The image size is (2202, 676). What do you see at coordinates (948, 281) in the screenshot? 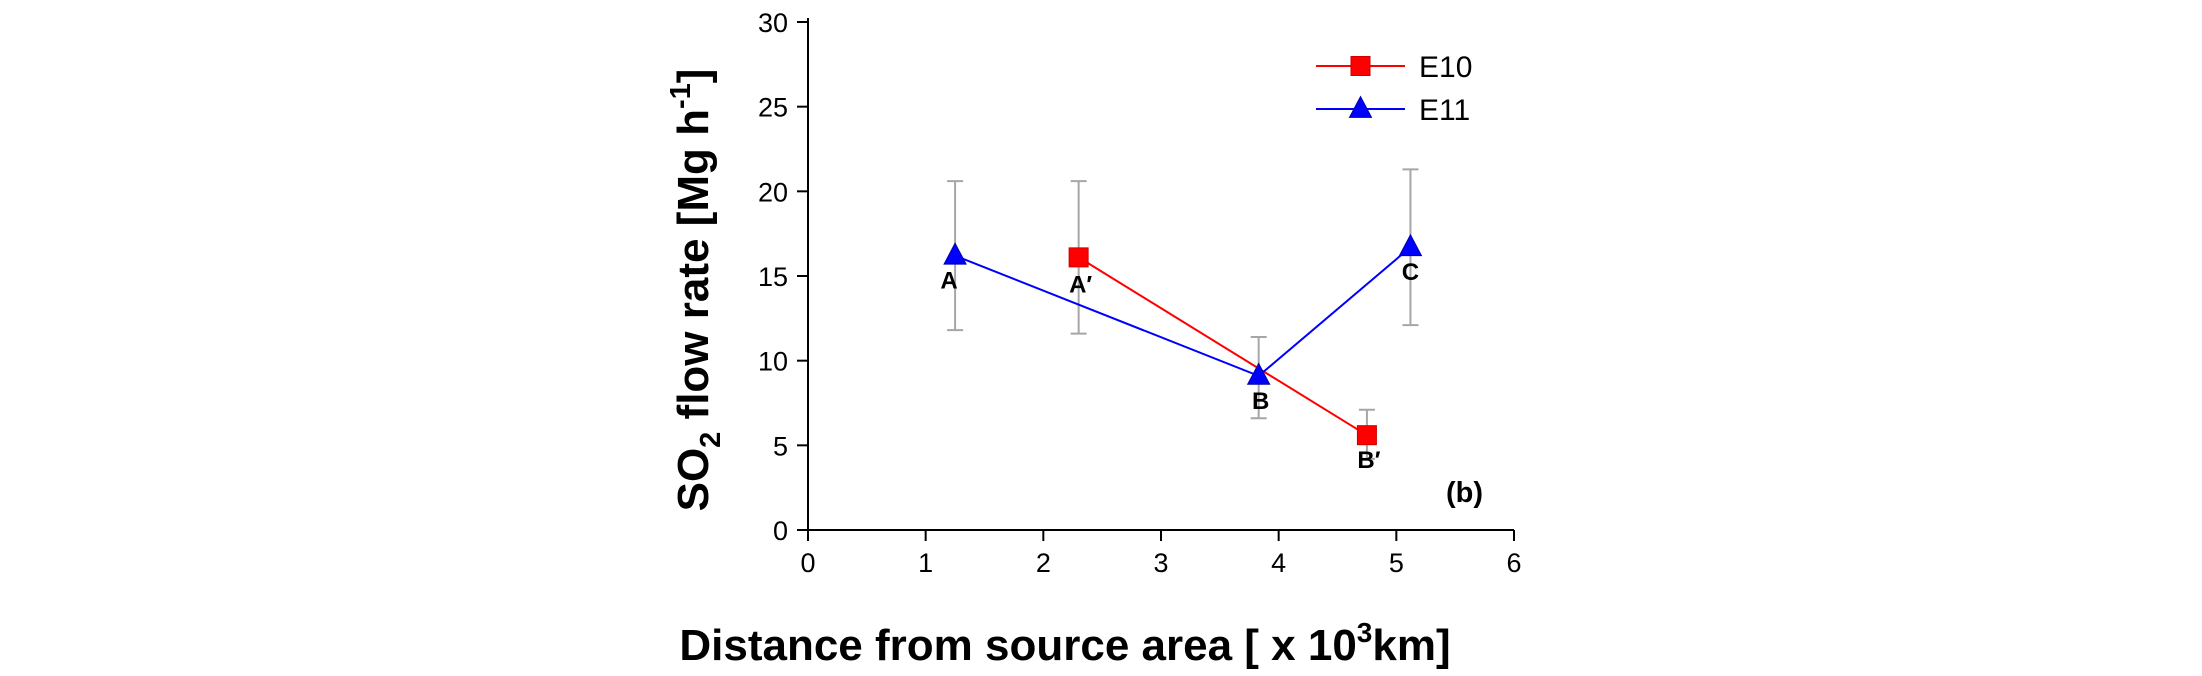
I see `point-label: A` at bounding box center [948, 281].